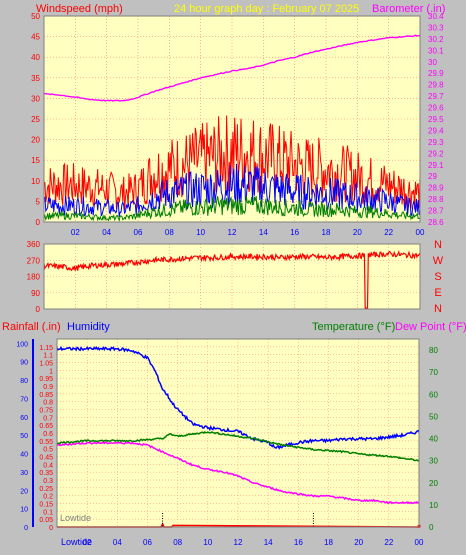  Describe the element at coordinates (35, 293) in the screenshot. I see `direction-y-tick: 90` at that location.